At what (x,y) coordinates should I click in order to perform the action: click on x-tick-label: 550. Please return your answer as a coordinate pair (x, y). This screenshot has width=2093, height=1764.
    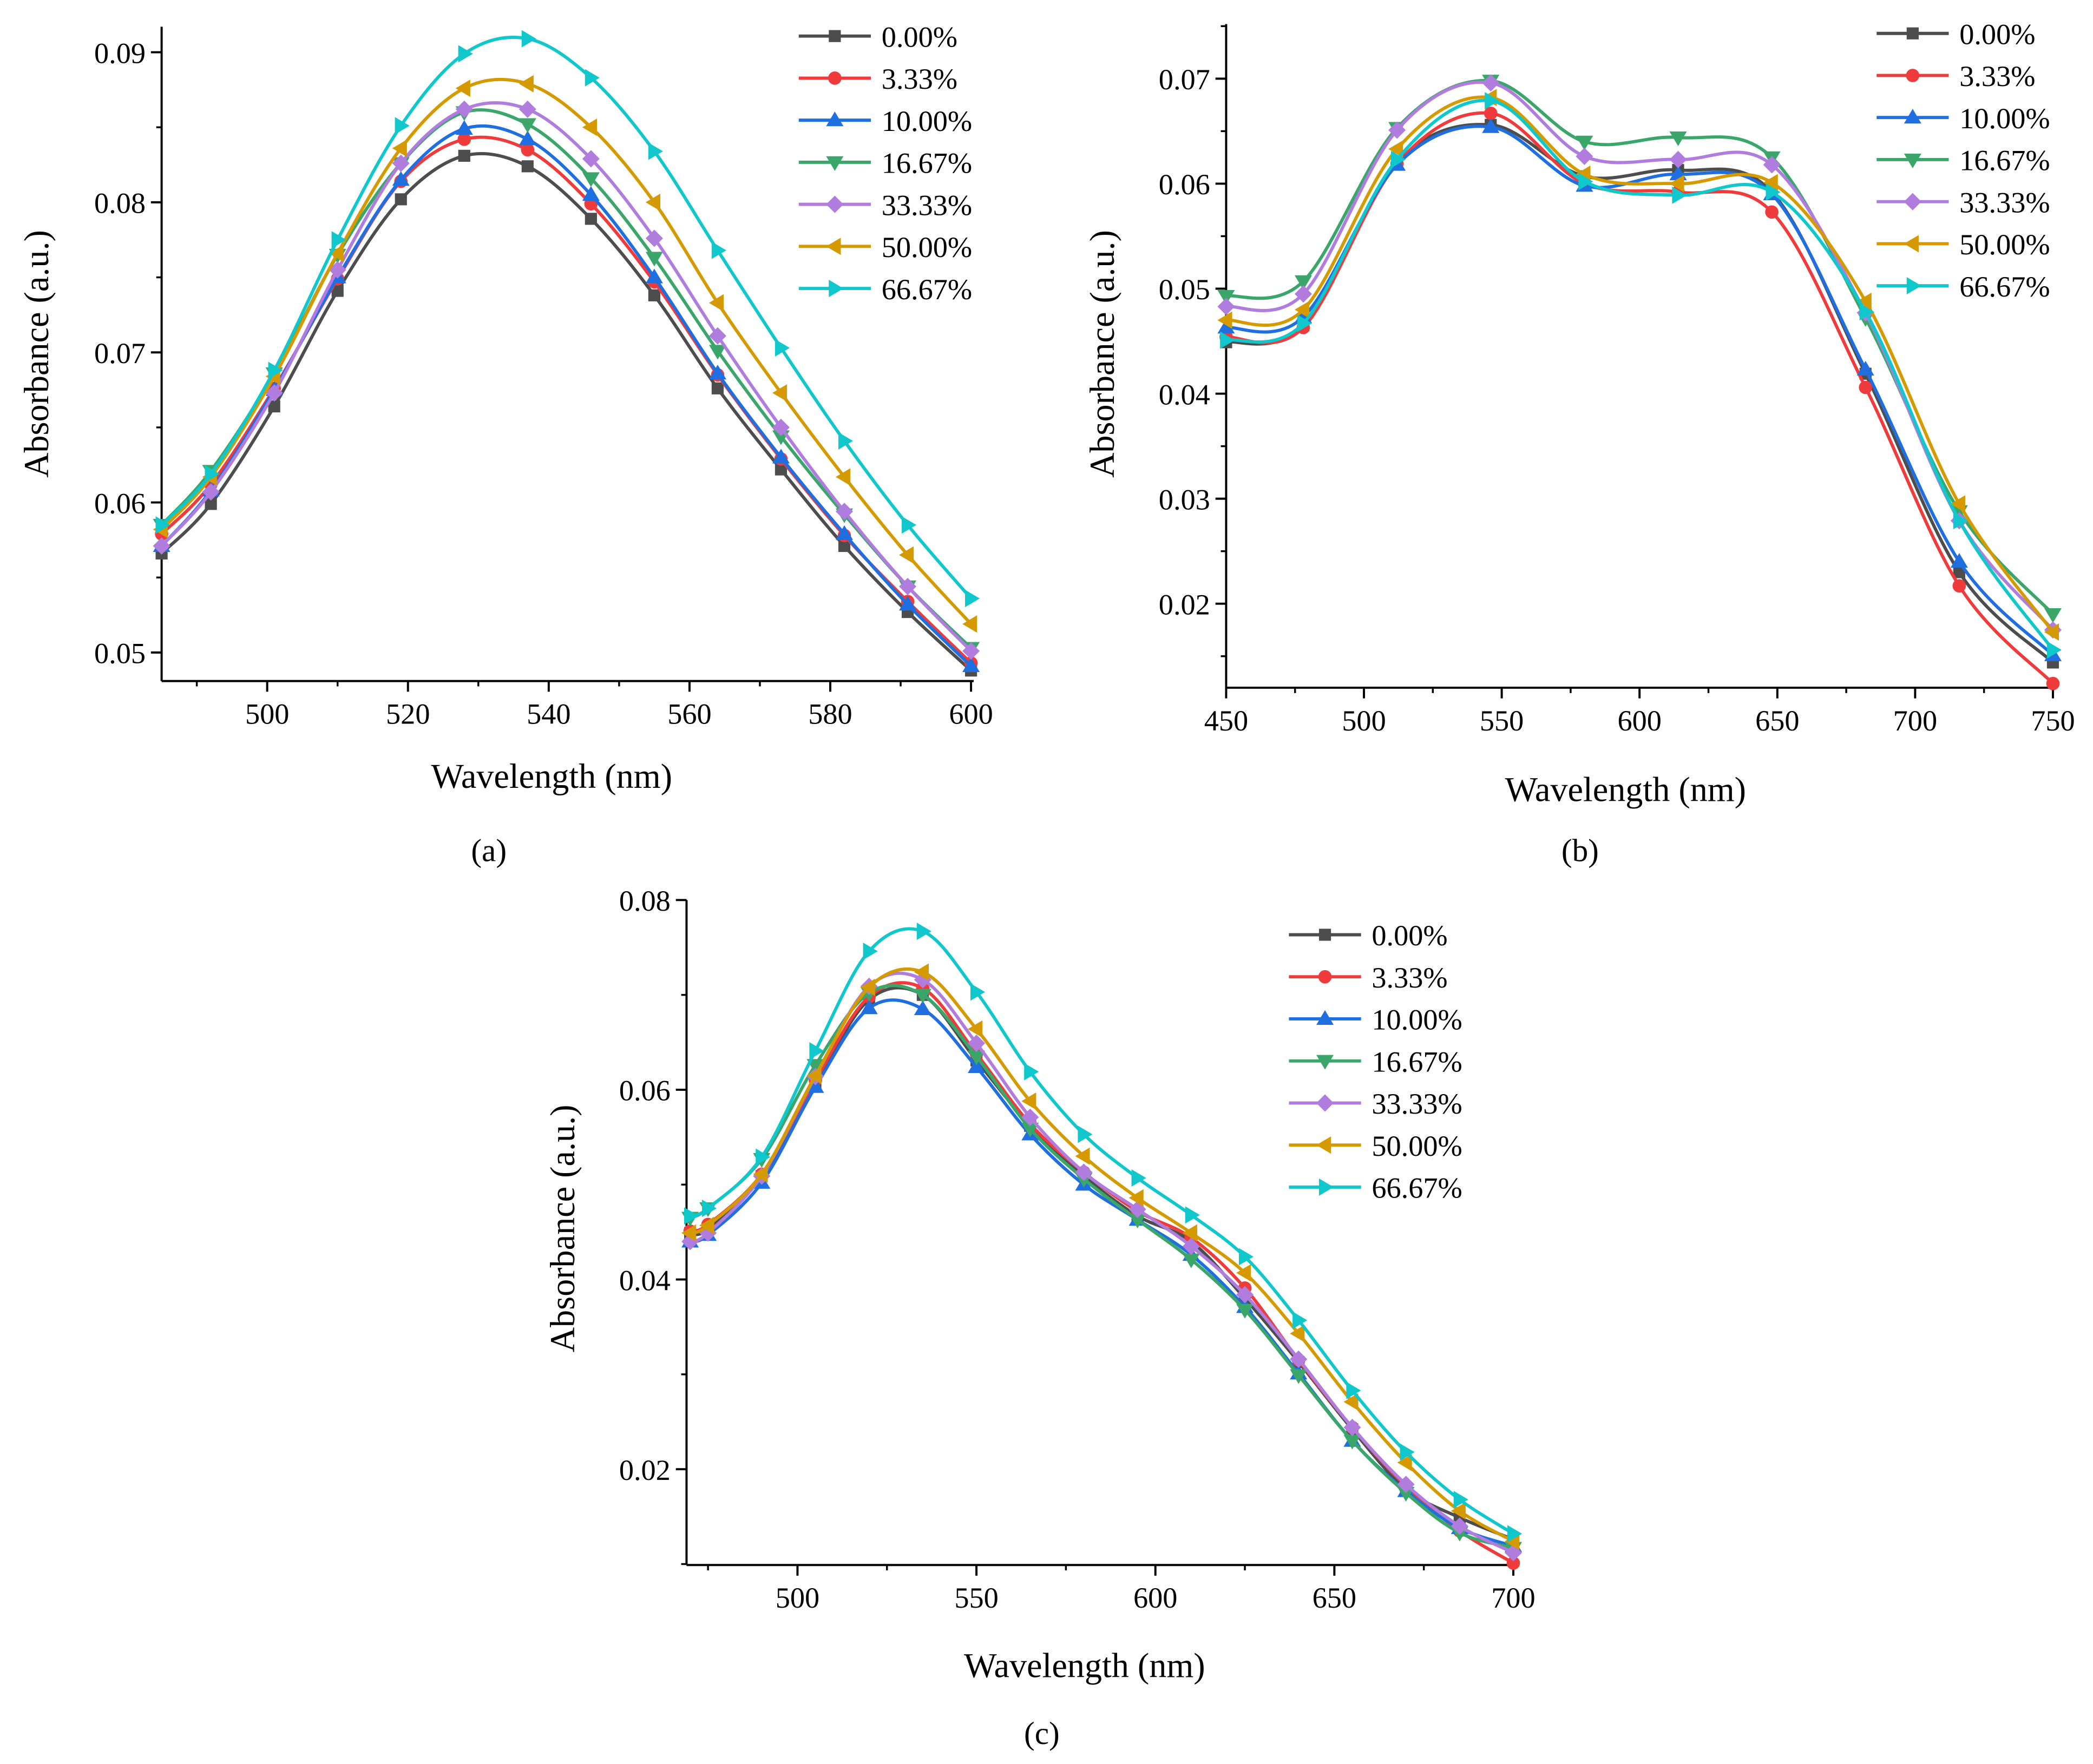
    Looking at the image, I should click on (1502, 721).